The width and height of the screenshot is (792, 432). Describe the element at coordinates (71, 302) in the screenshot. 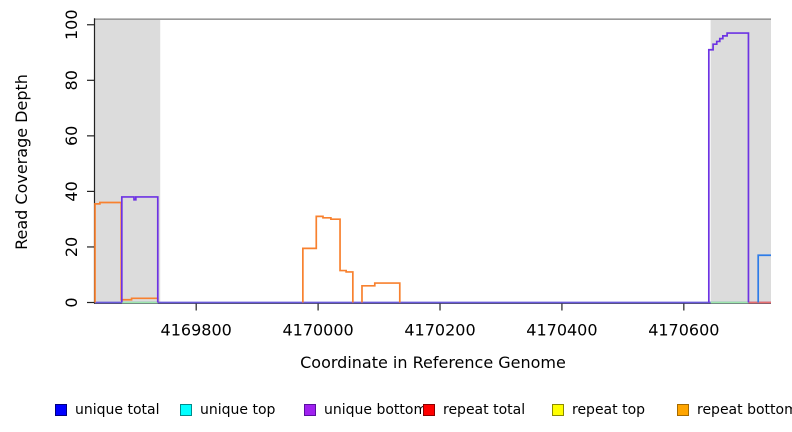

I see `y-tick-label: 0` at that location.